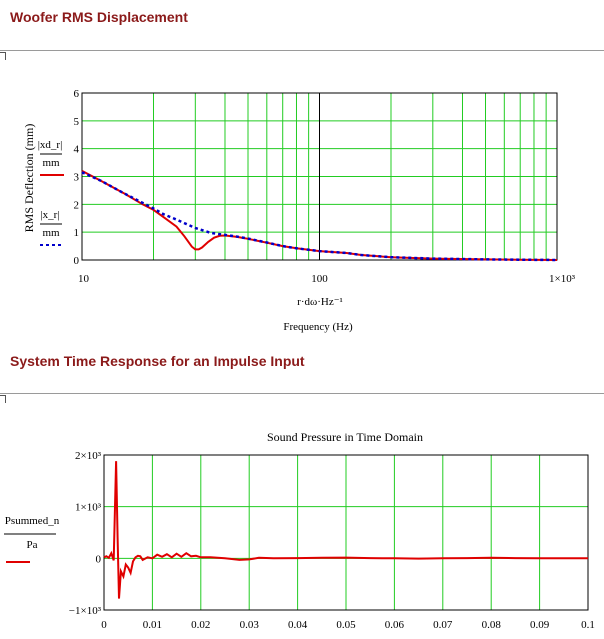 This screenshot has width=604, height=639. Describe the element at coordinates (492, 625) in the screenshot. I see `chart2-x-tick-label: 0.08` at that location.